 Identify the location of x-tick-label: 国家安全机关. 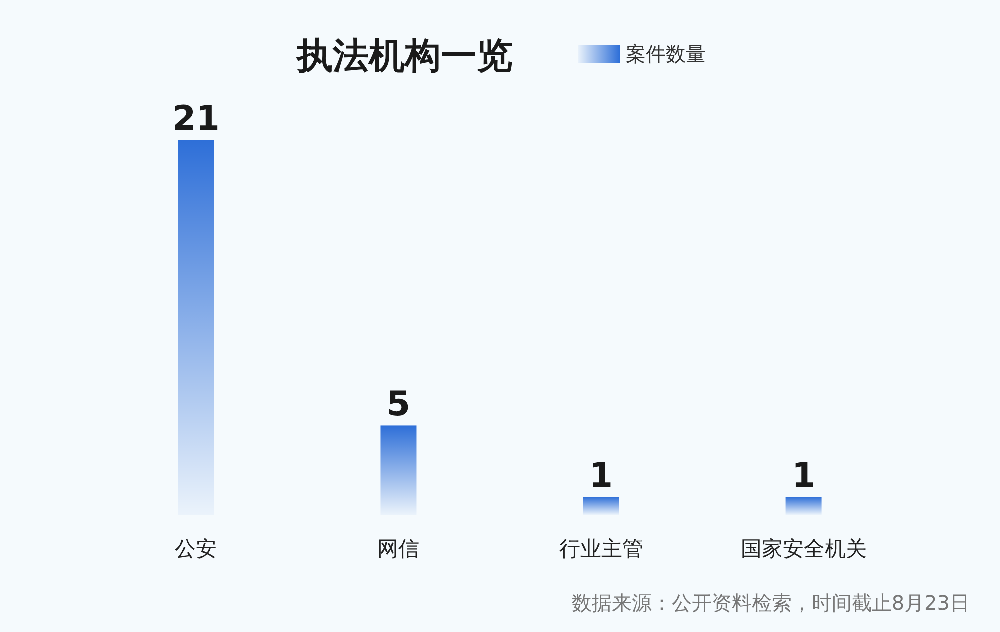
(803, 549).